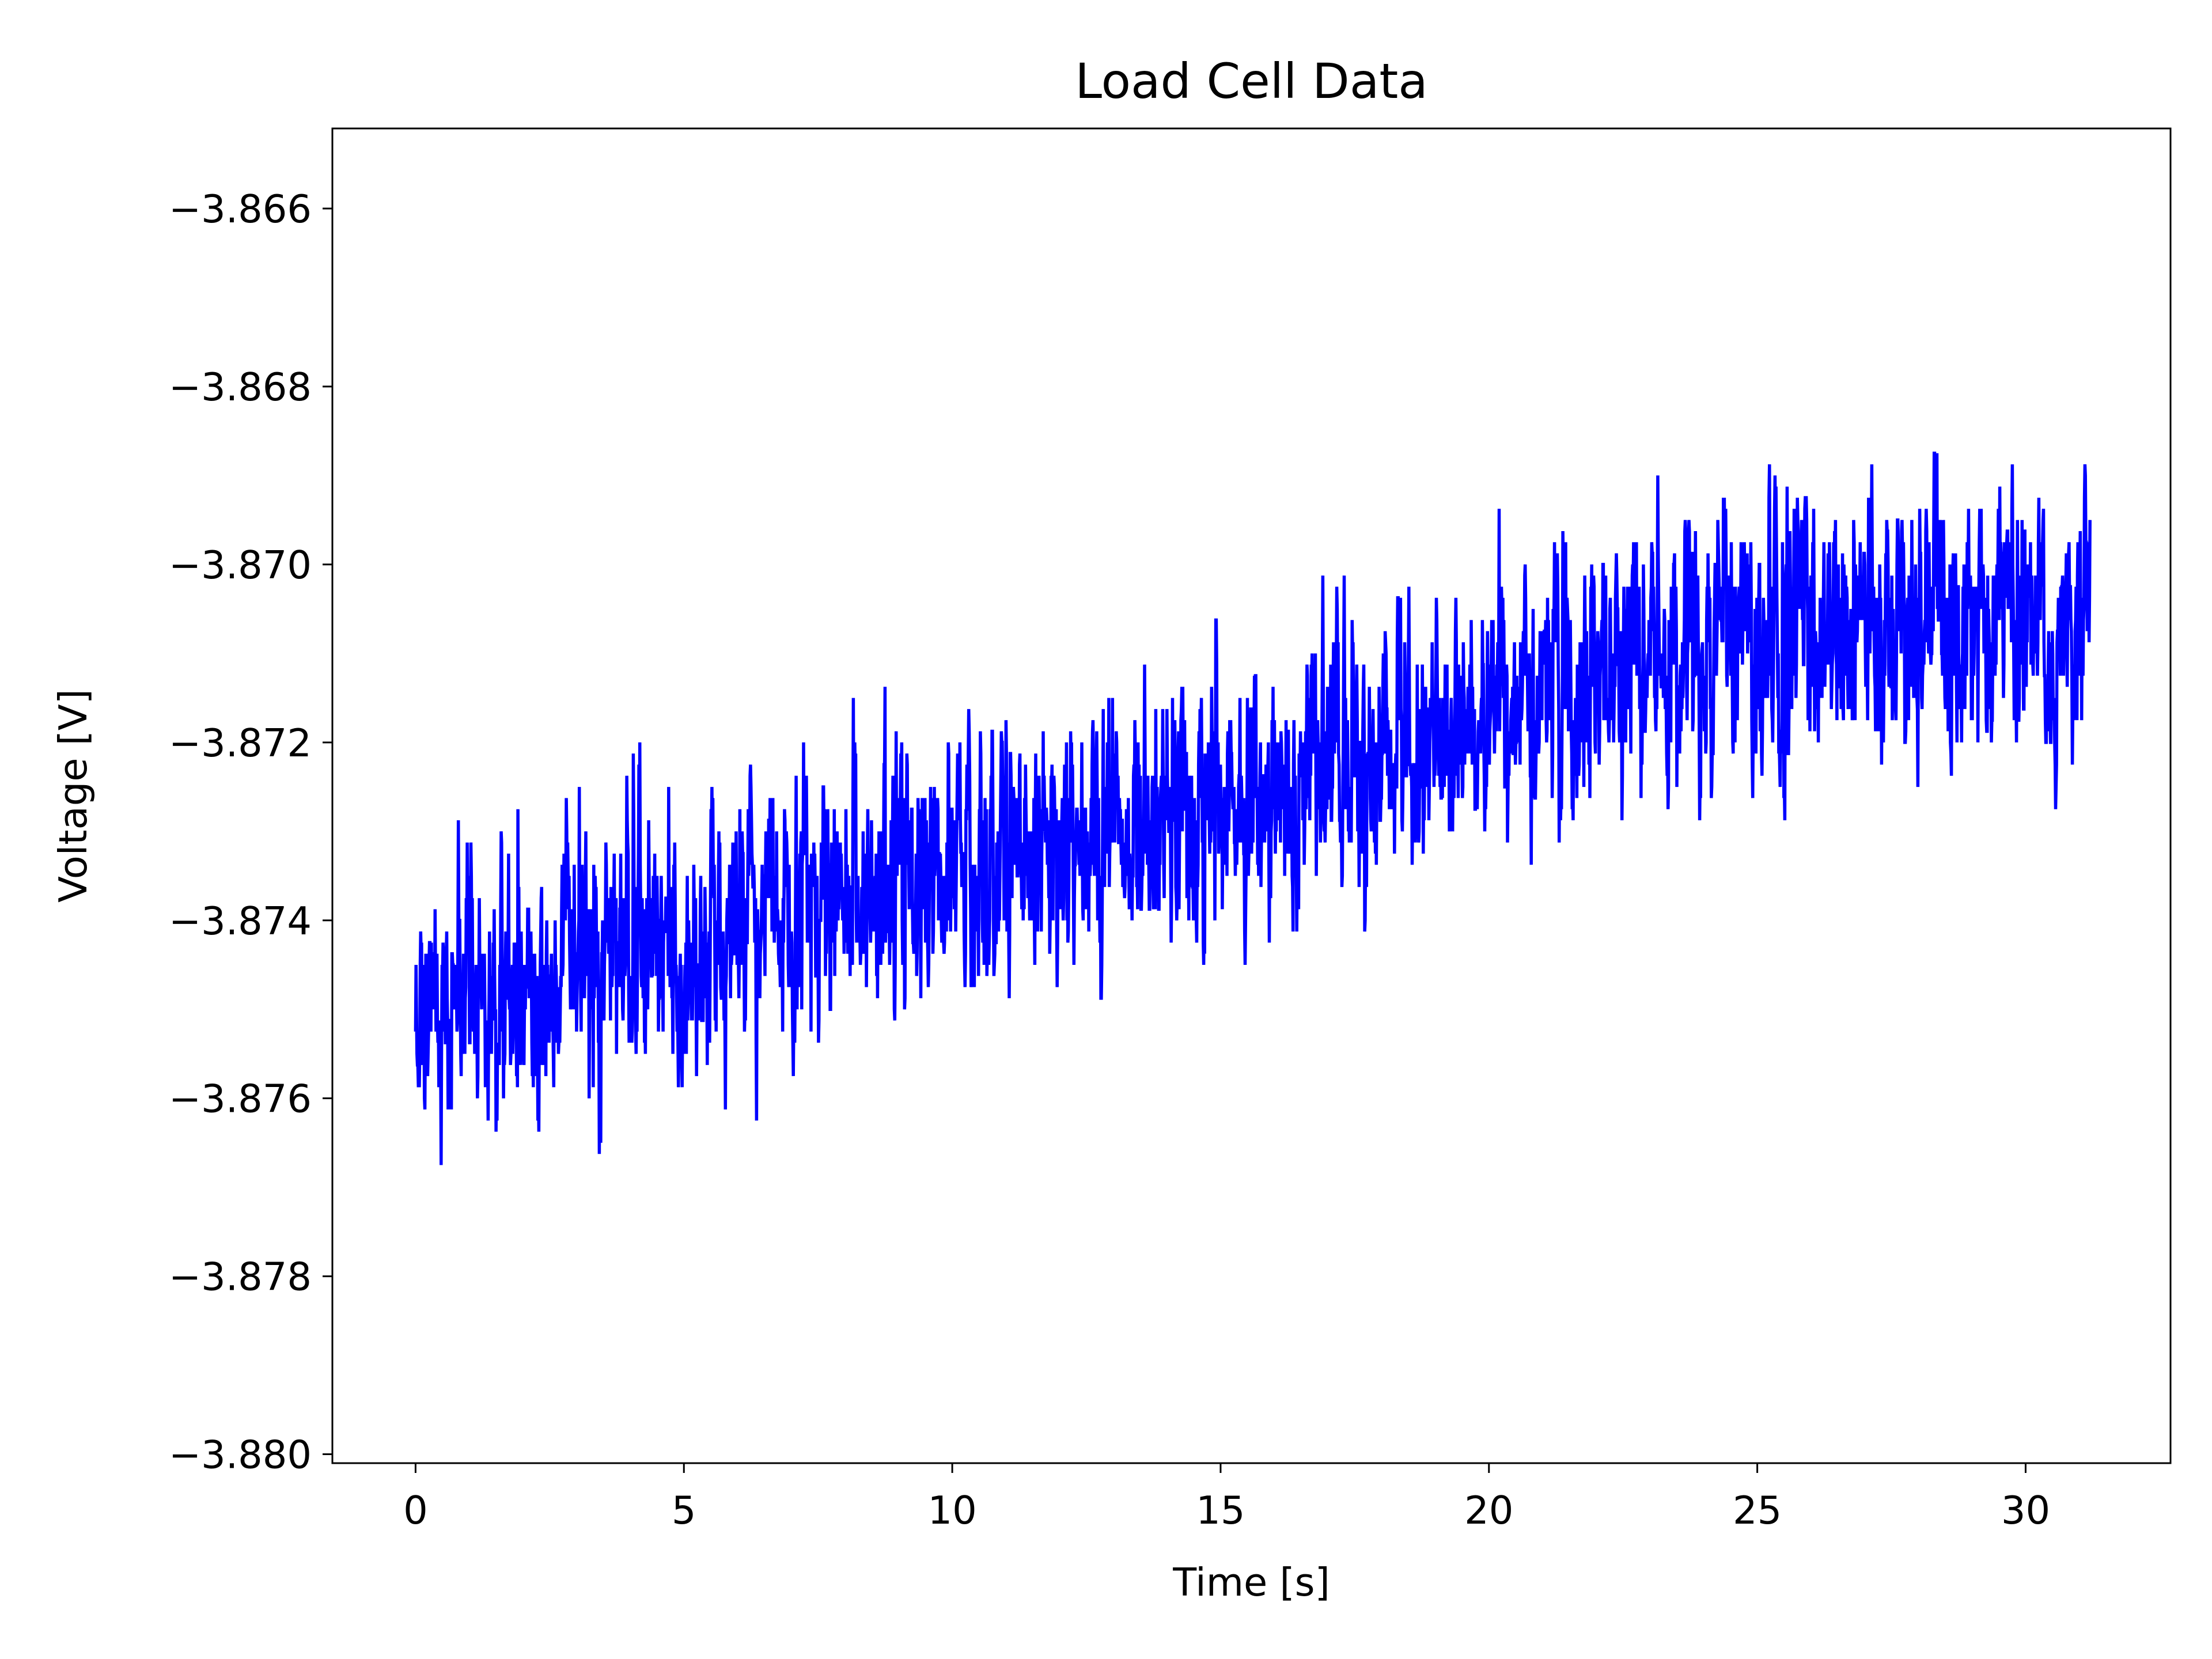 This screenshot has width=2212, height=1659. Describe the element at coordinates (2025, 1510) in the screenshot. I see `x-tick-label: 30` at that location.